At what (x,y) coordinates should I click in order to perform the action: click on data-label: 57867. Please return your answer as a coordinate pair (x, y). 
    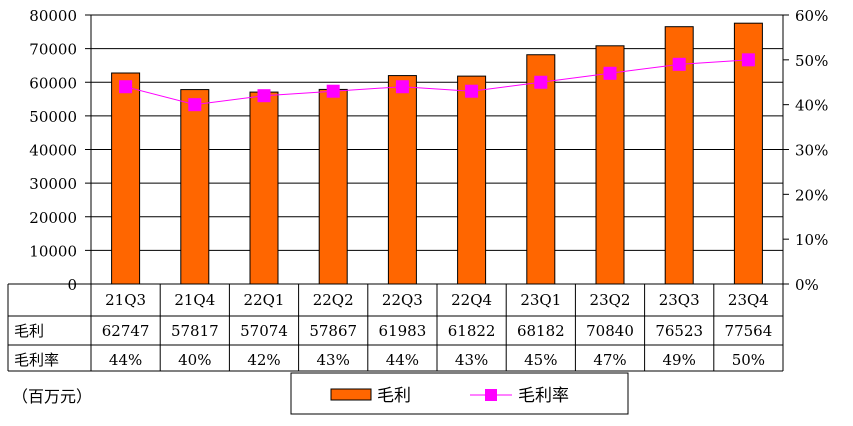
    Looking at the image, I should click on (333, 331).